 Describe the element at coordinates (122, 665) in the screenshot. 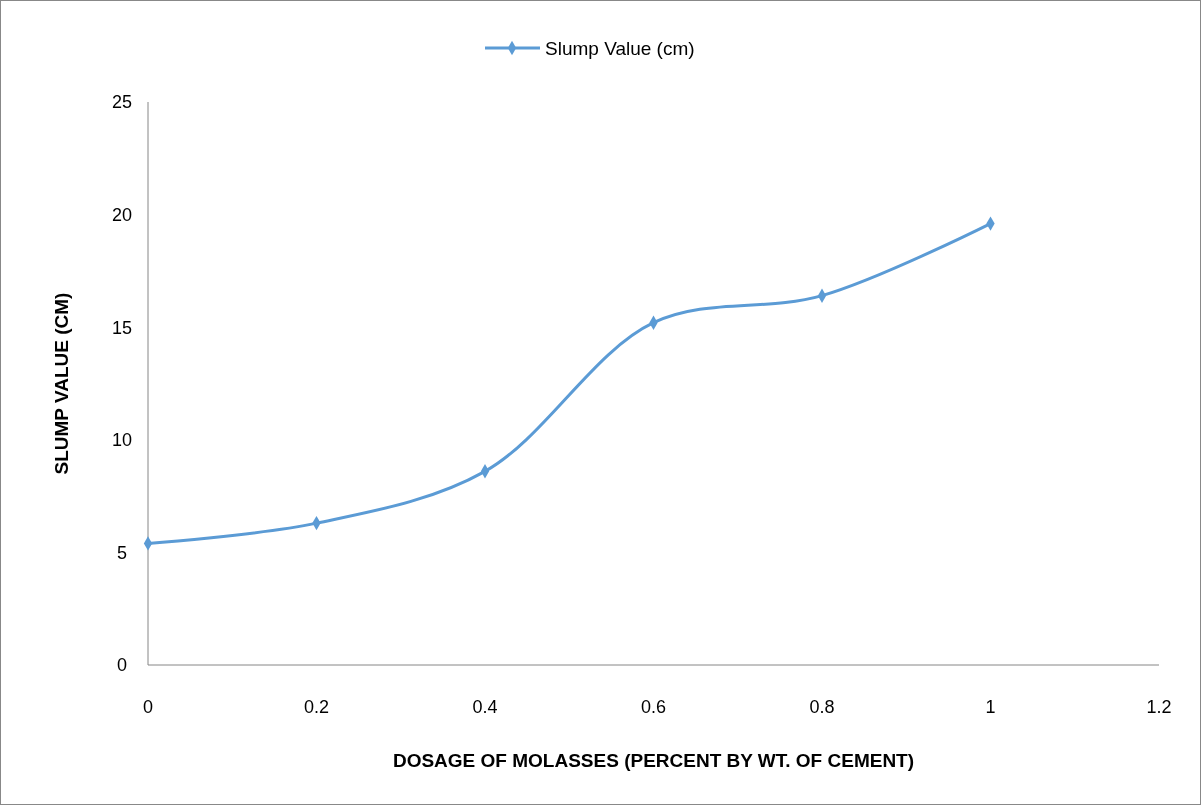

I see `y-tick-label: 0` at that location.